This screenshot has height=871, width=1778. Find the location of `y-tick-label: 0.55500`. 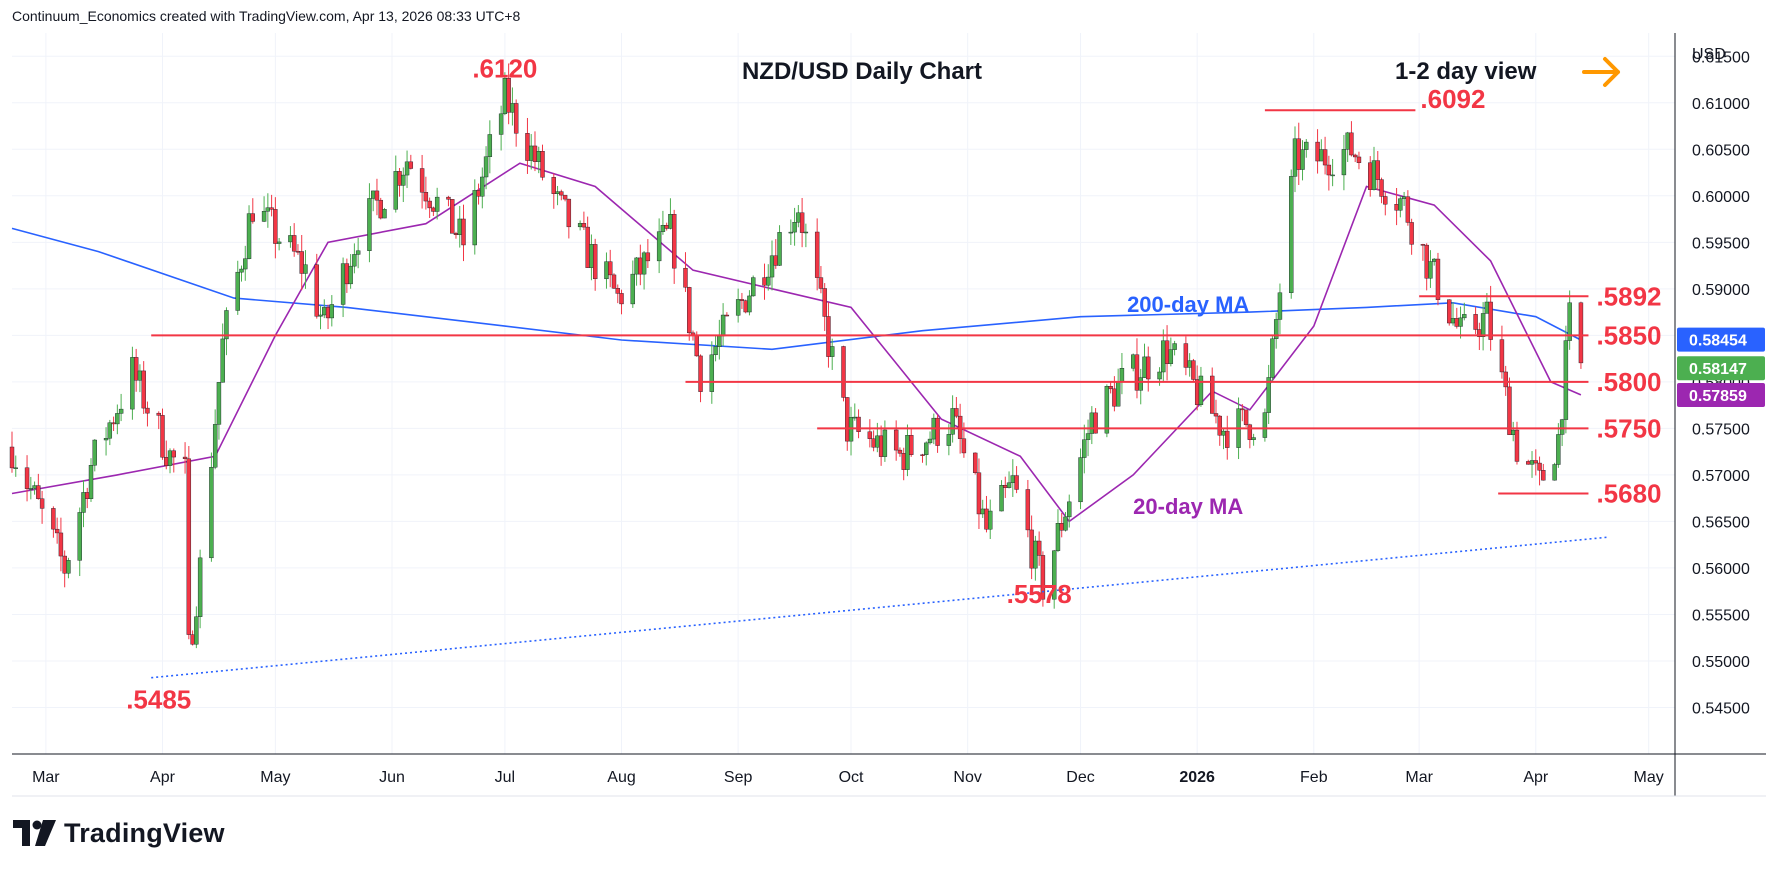

y-tick-label: 0.55500 is located at coordinates (1721, 615).